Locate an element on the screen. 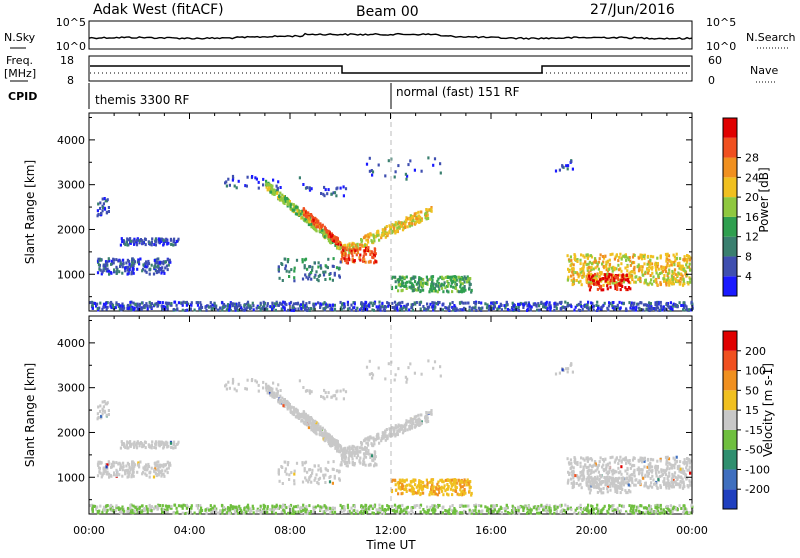 Image resolution: width=800 pixels, height=558 pixels. freq-label: Freq. is located at coordinates (19, 60).